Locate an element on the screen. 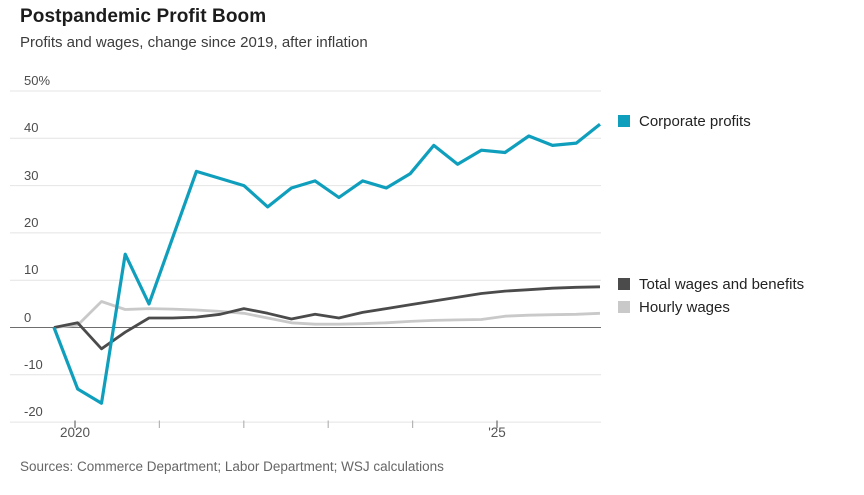 This screenshot has height=495, width=864. series-line-total-wages-and-benefits is located at coordinates (327, 318).